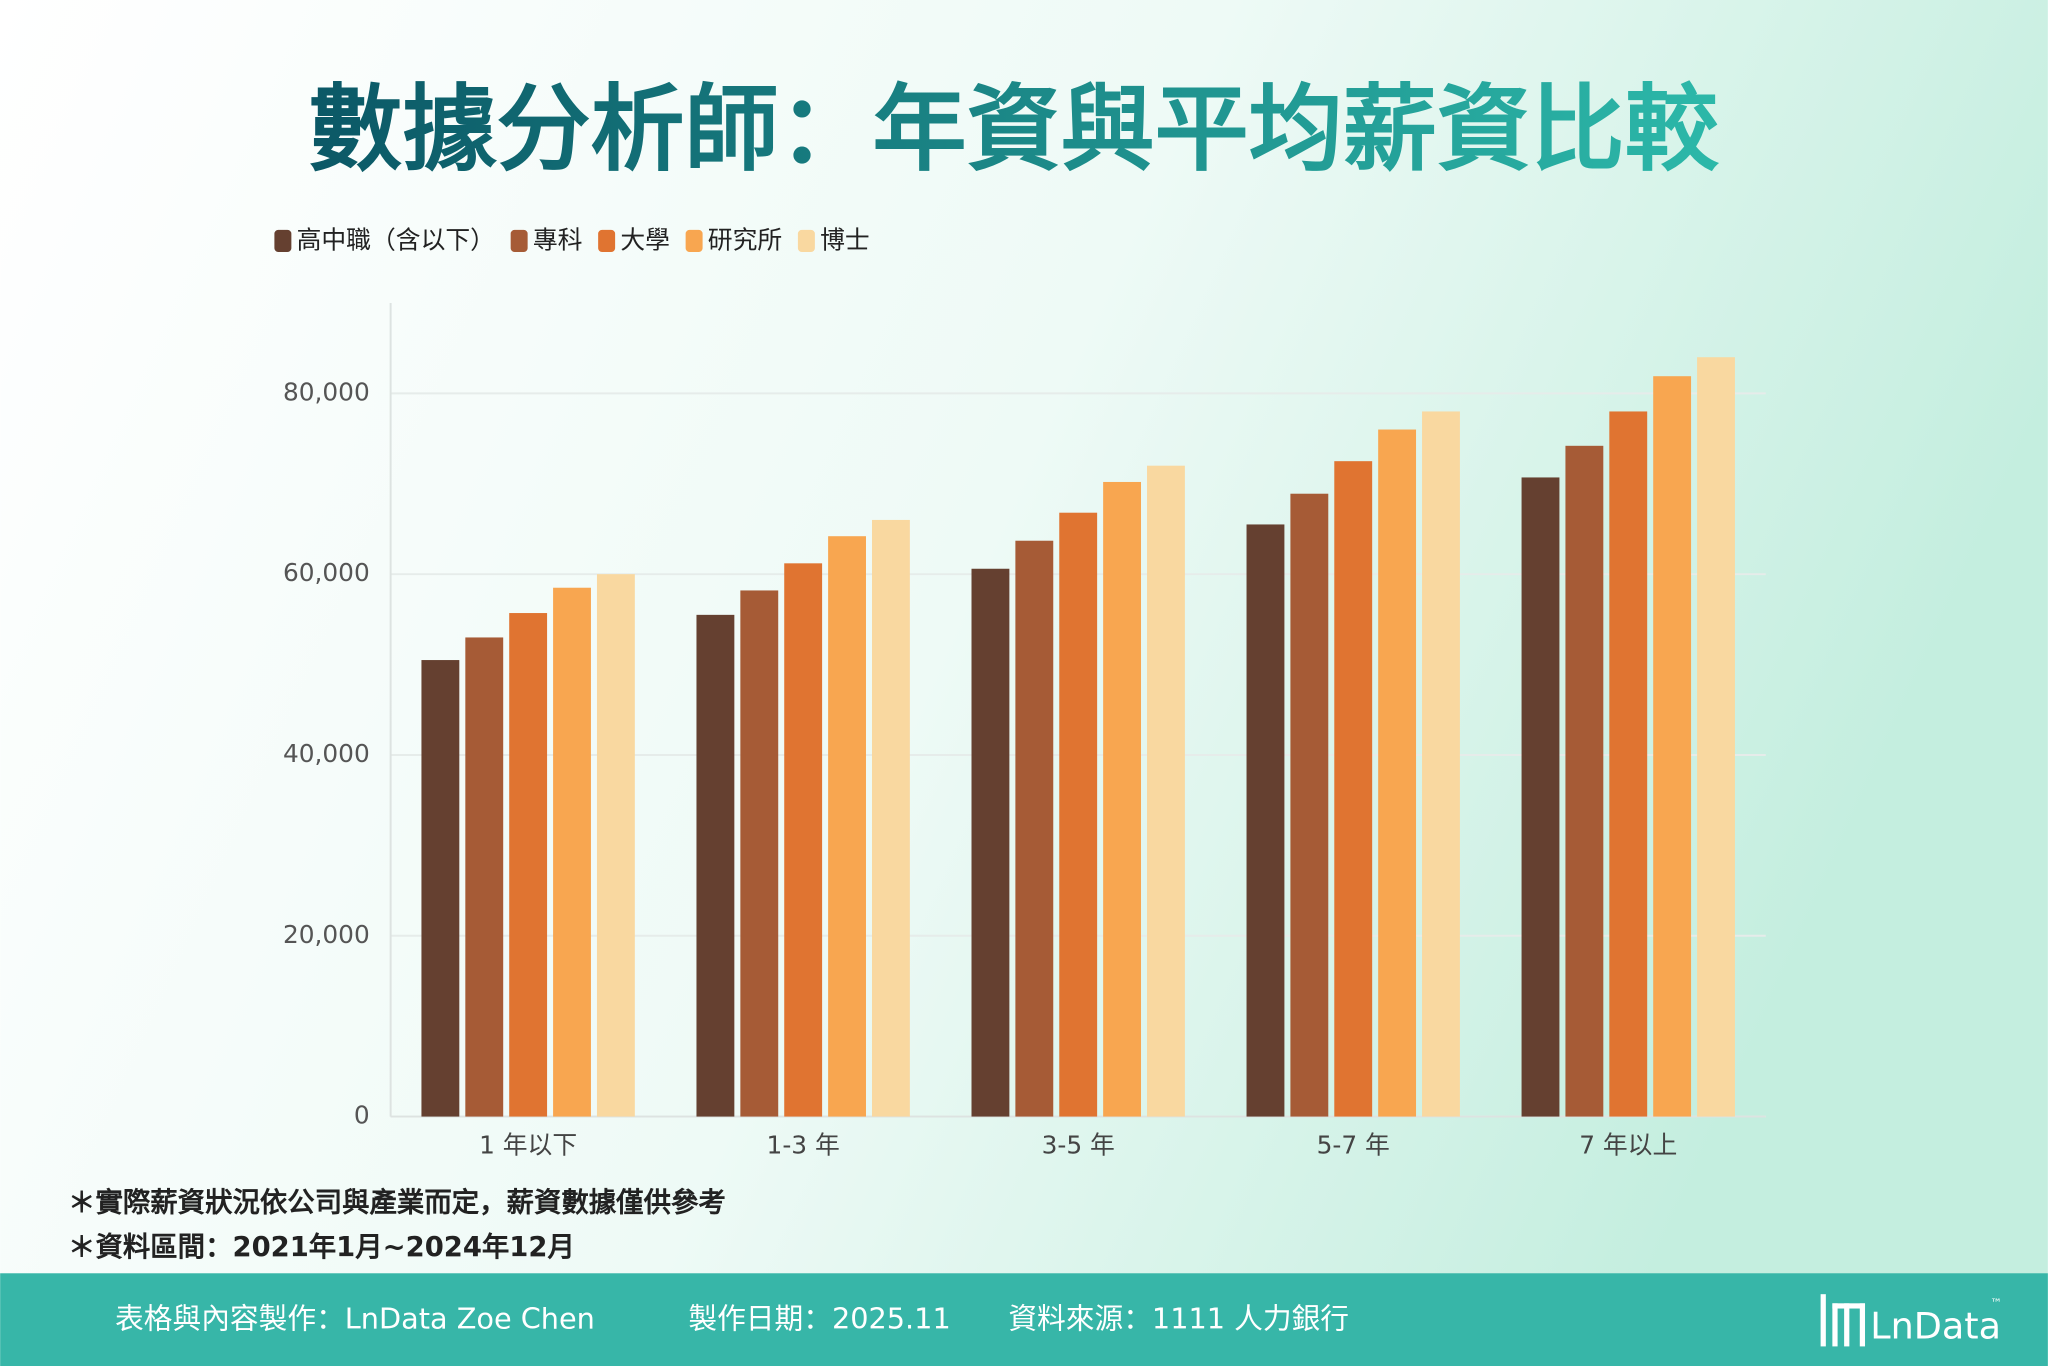 The image size is (2048, 1366). Describe the element at coordinates (1628, 1145) in the screenshot. I see `x-tick-label: 7 年以上` at that location.